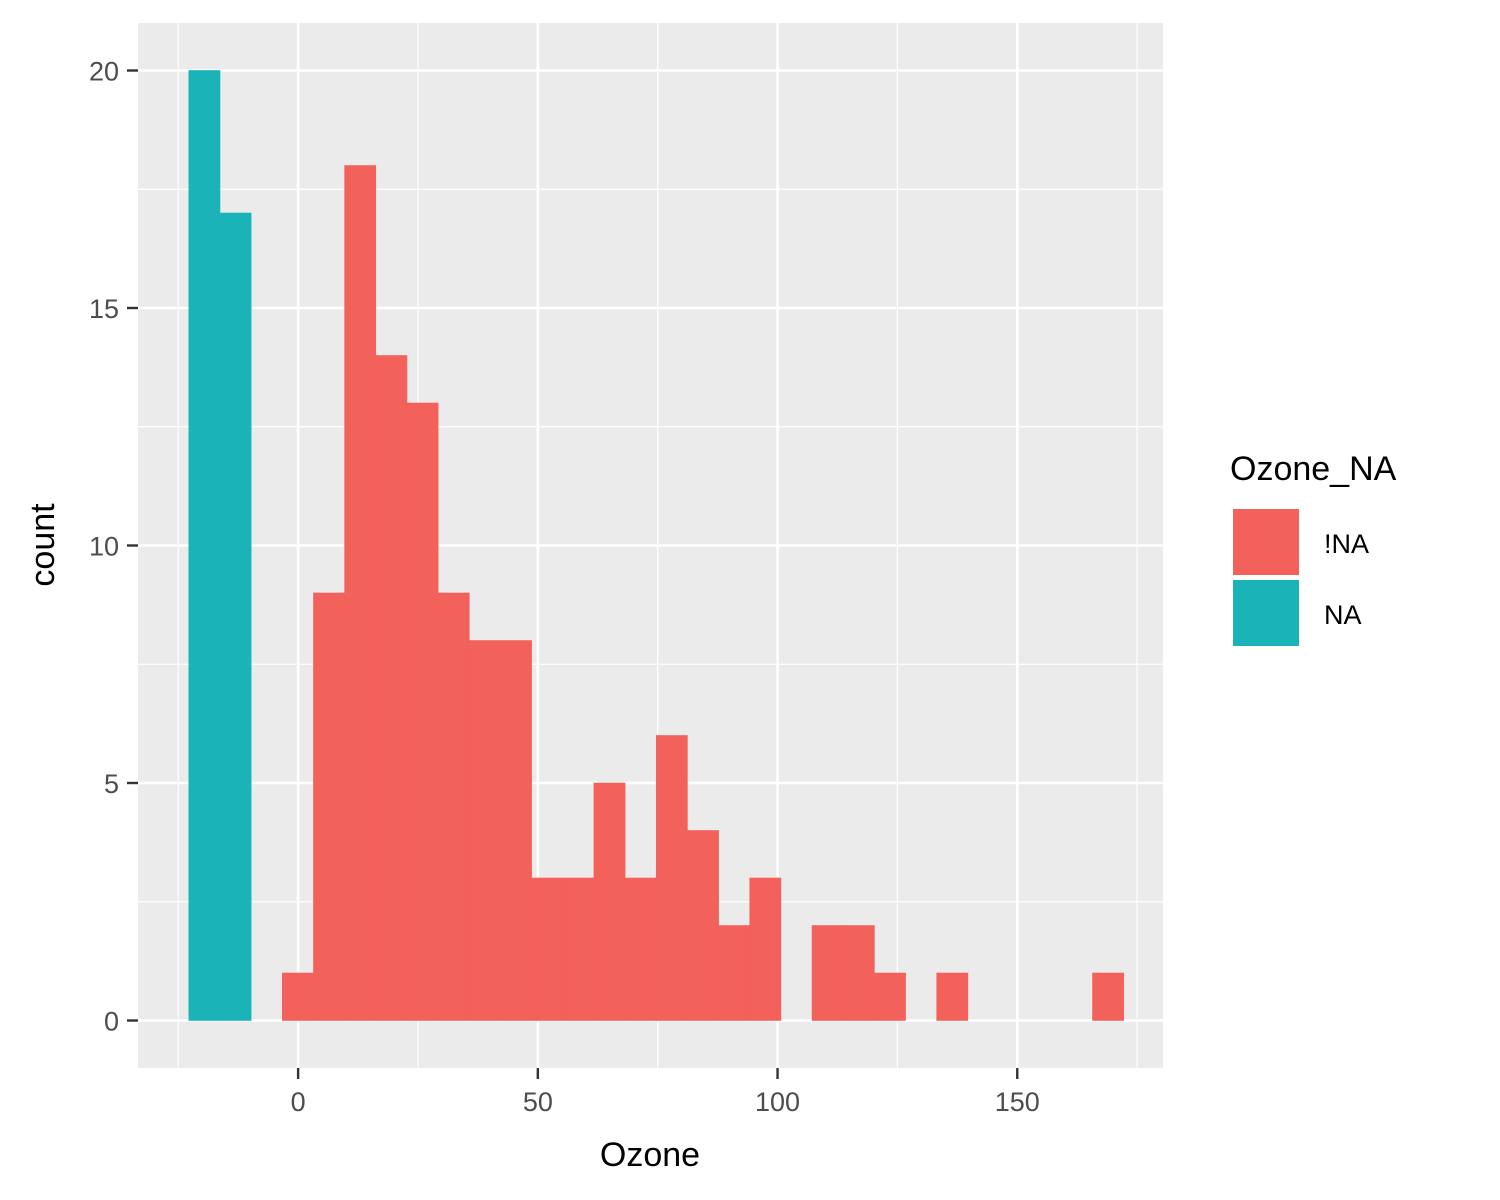  Describe the element at coordinates (1346, 544) in the screenshot. I see `legend-label: !NA` at that location.